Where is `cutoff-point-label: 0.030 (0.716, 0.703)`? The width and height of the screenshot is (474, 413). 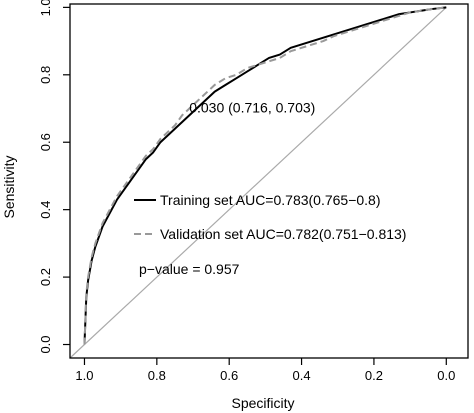
cutoff-point-label: 0.030 (0.716, 0.703) is located at coordinates (252, 108).